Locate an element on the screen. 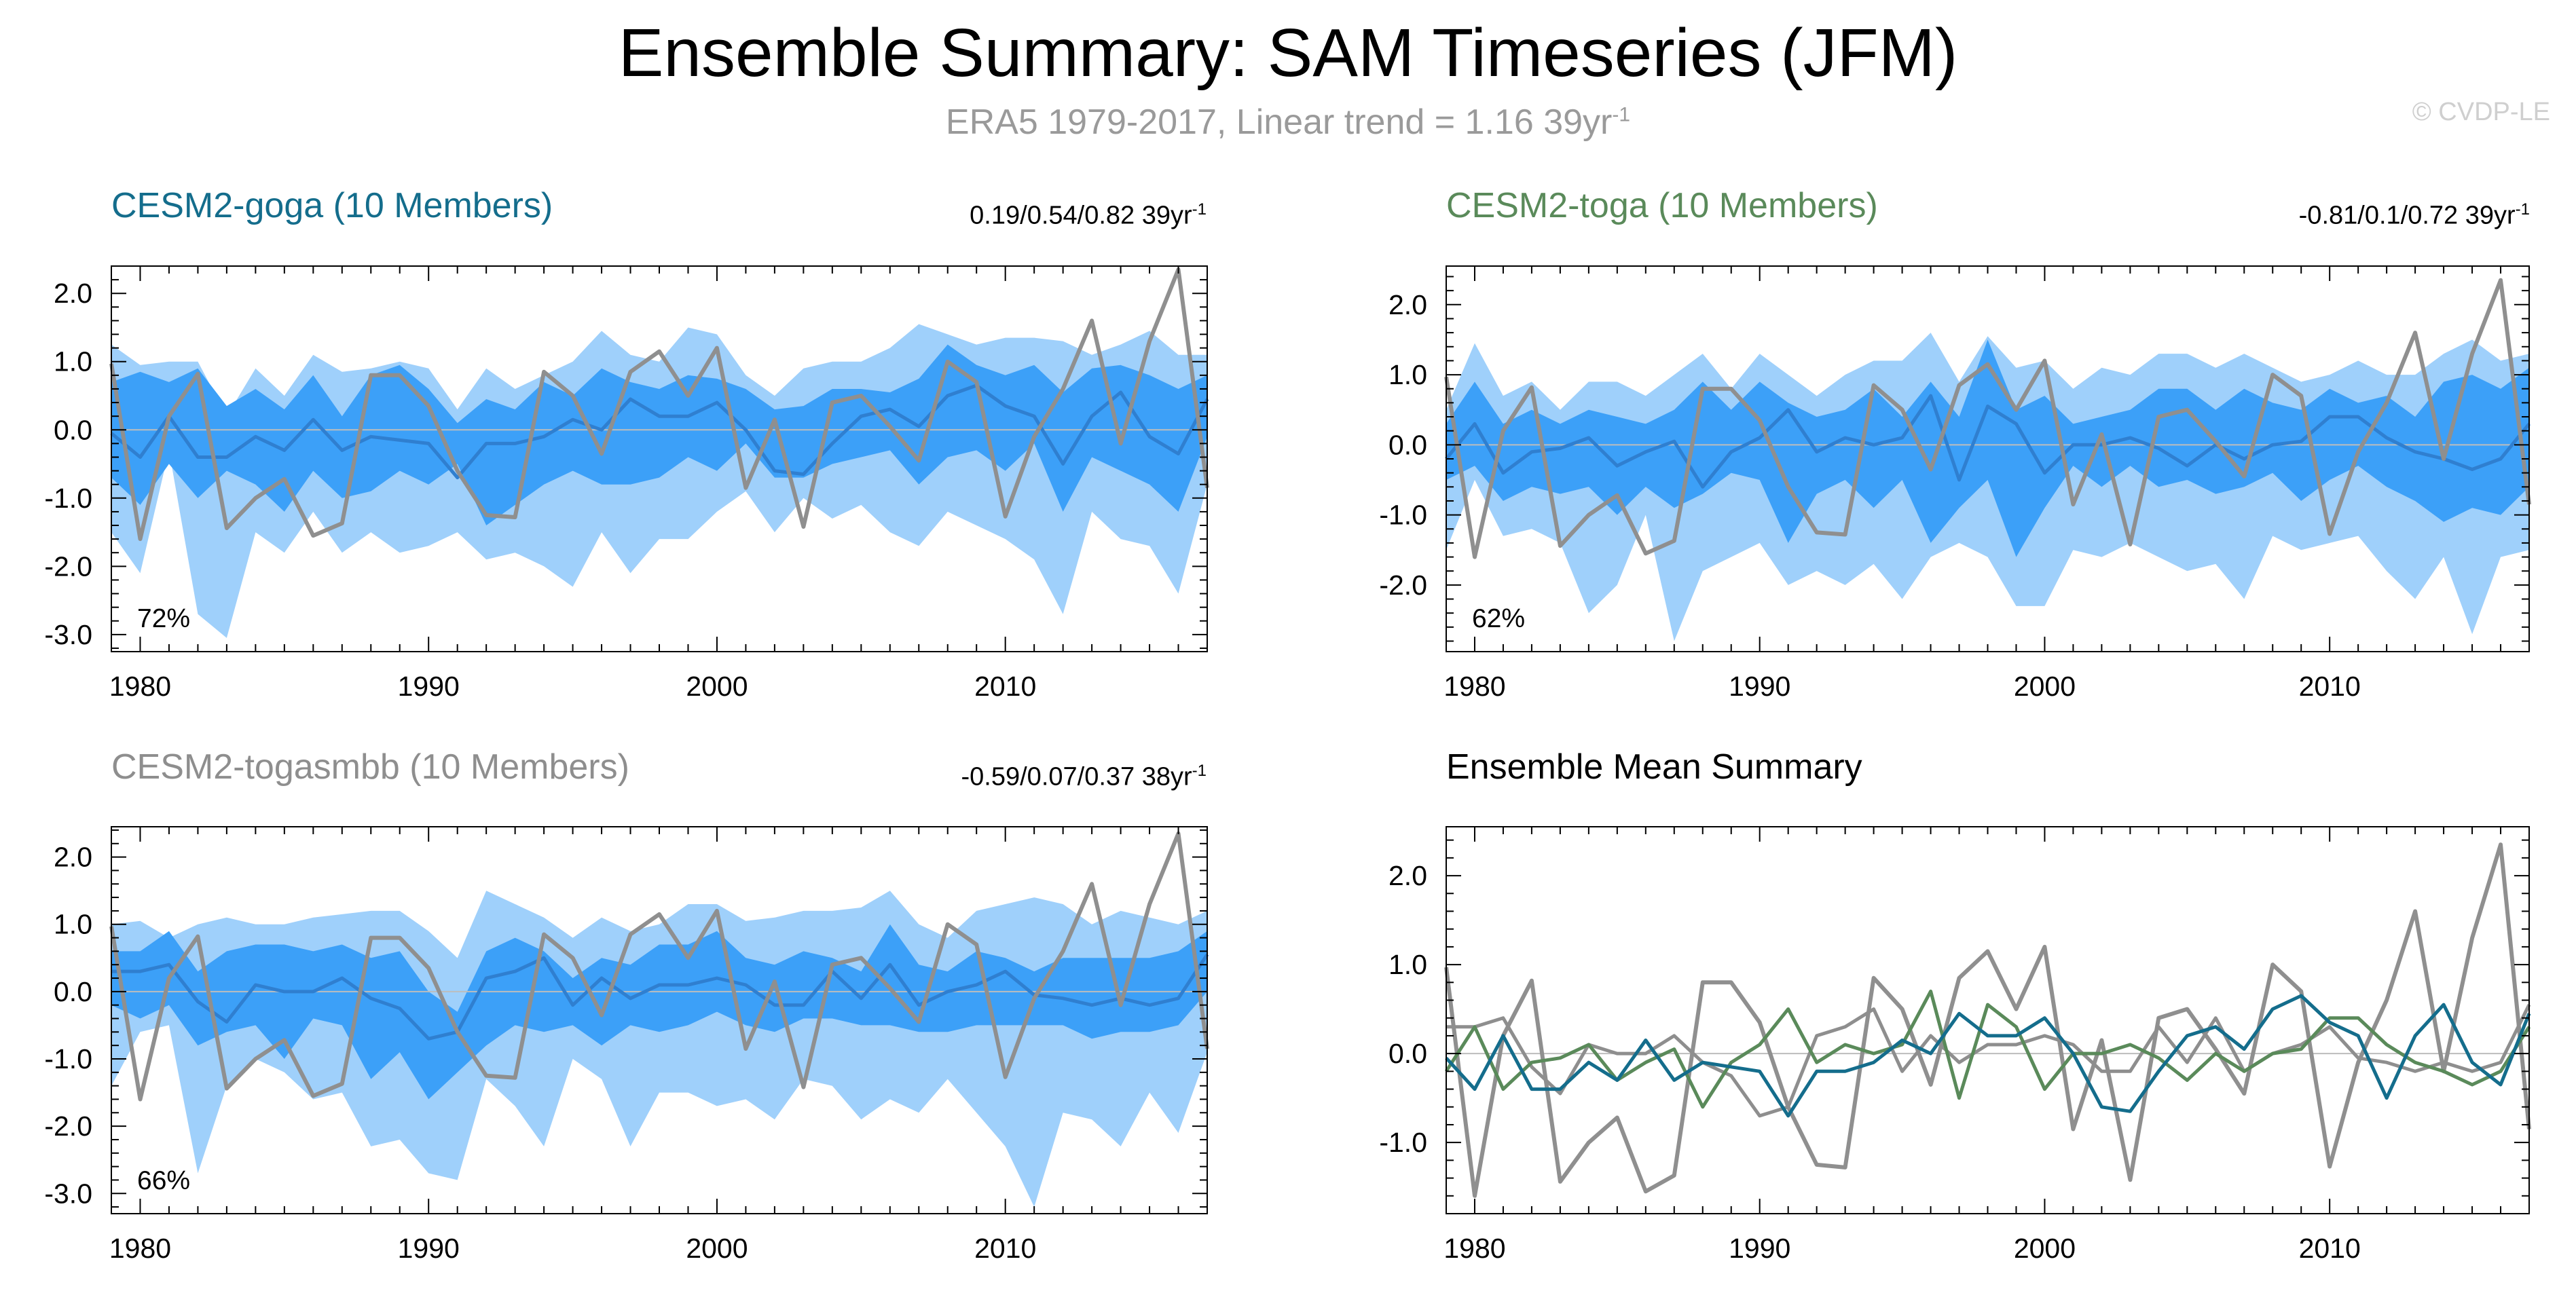  series-line-era5-toga is located at coordinates (1987, 418).